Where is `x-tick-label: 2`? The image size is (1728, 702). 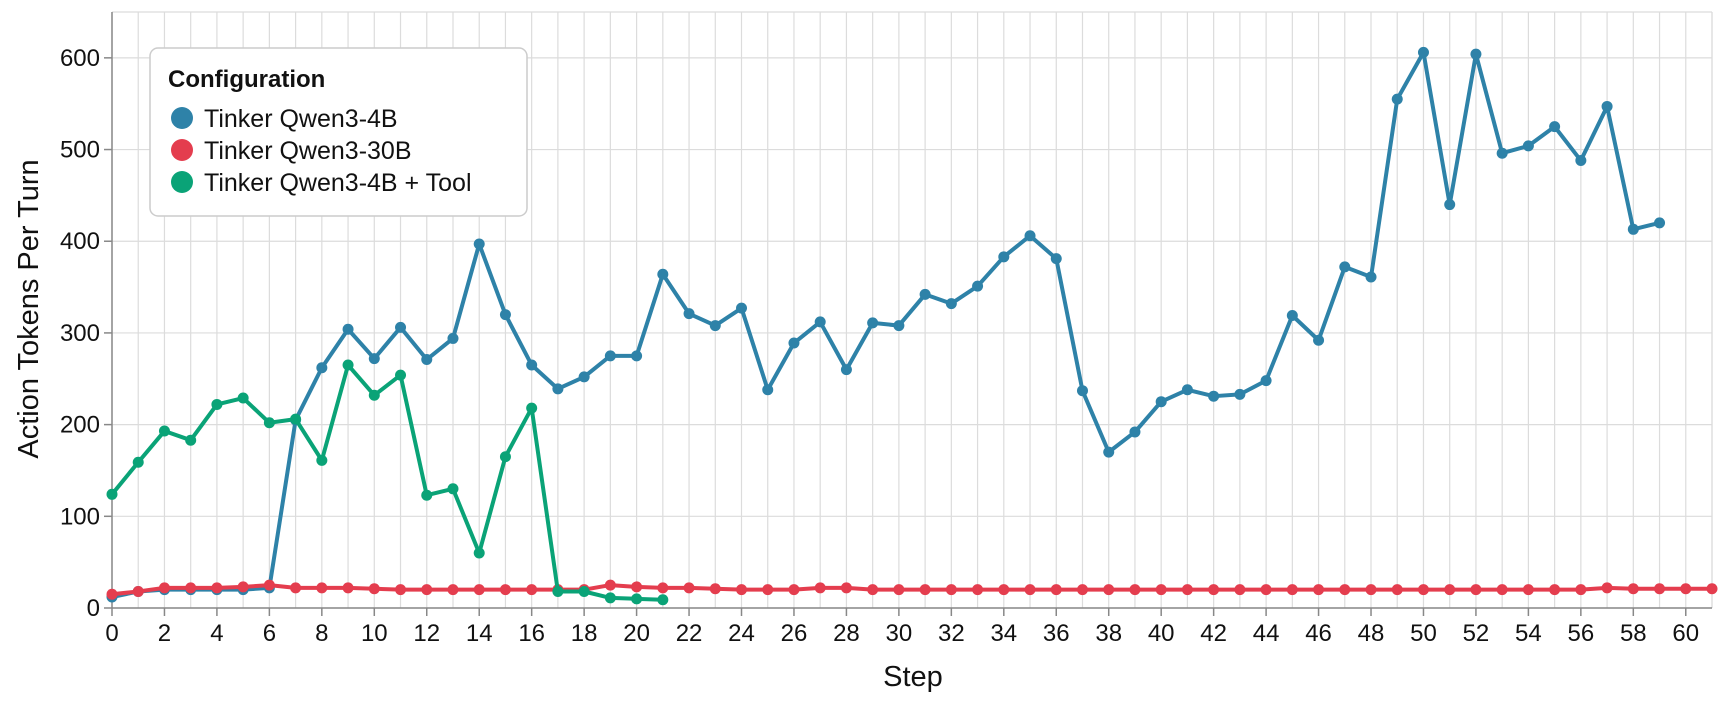 x-tick-label: 2 is located at coordinates (164, 633).